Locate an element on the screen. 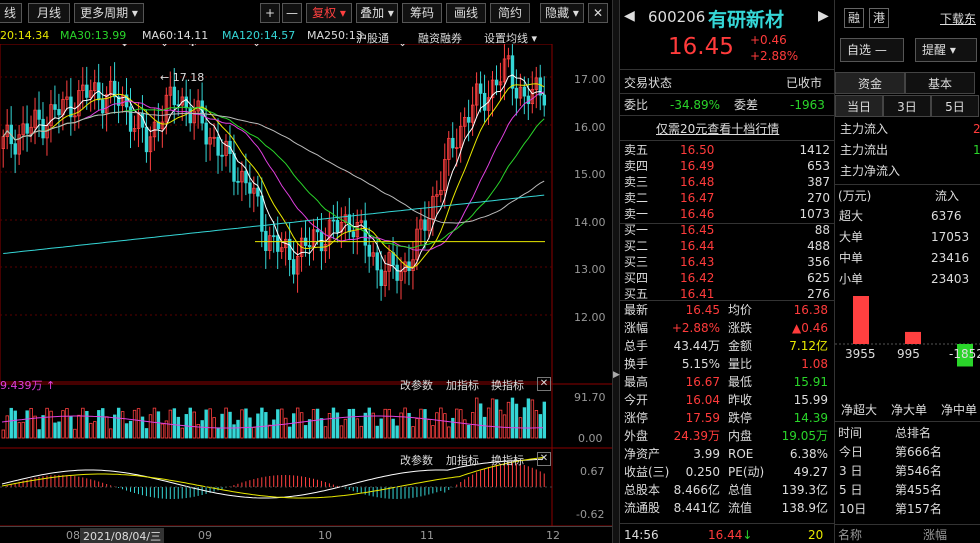  hide-dropdown: 隐藏 ▾ is located at coordinates (562, 13).